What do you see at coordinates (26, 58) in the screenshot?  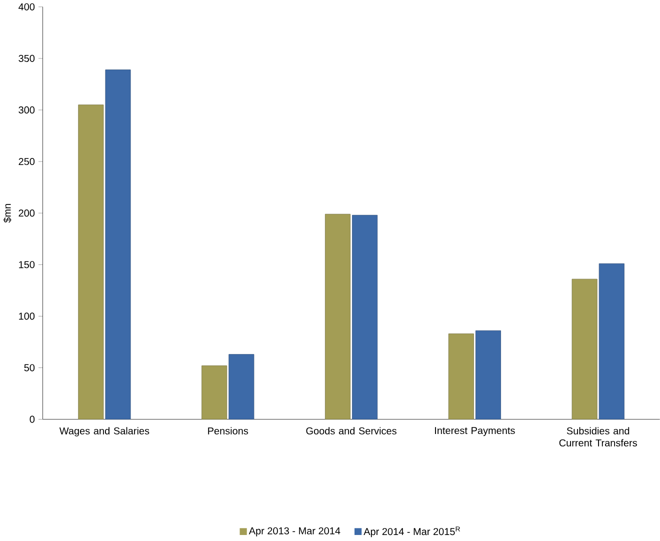 I see `y-tick-label: 350` at bounding box center [26, 58].